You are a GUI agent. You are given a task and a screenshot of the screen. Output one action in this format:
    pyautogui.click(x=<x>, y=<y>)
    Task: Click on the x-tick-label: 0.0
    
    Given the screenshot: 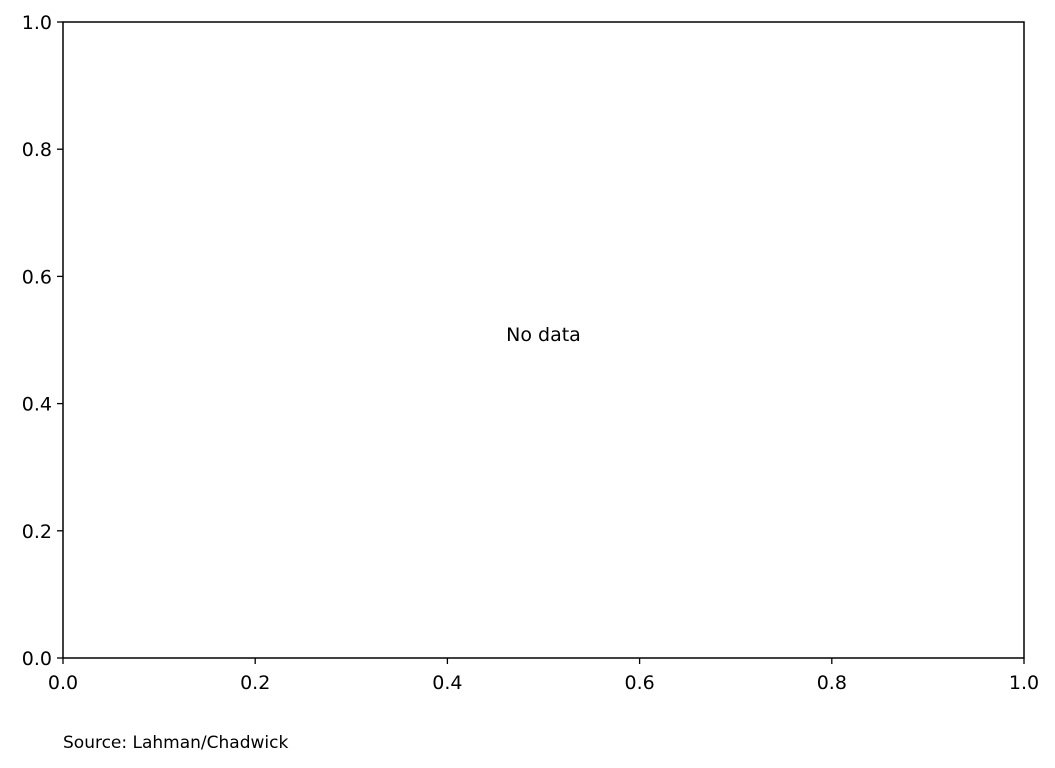 What is the action you would take?
    pyautogui.click(x=63, y=683)
    